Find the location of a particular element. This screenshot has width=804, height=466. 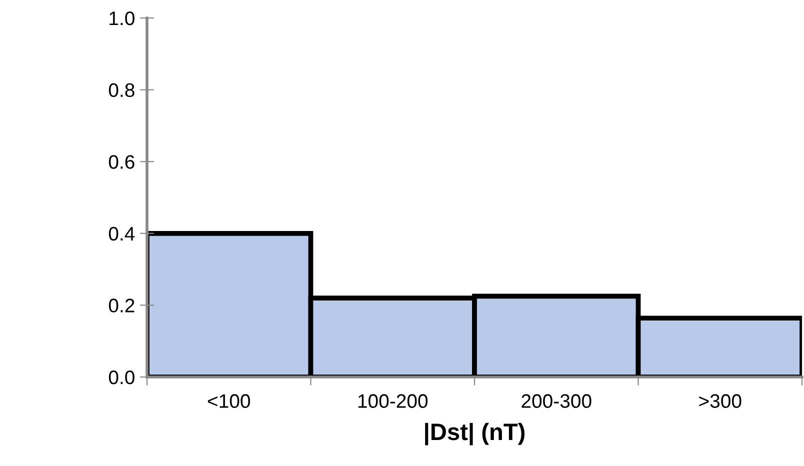

x-tick-label: <100 is located at coordinates (229, 401).